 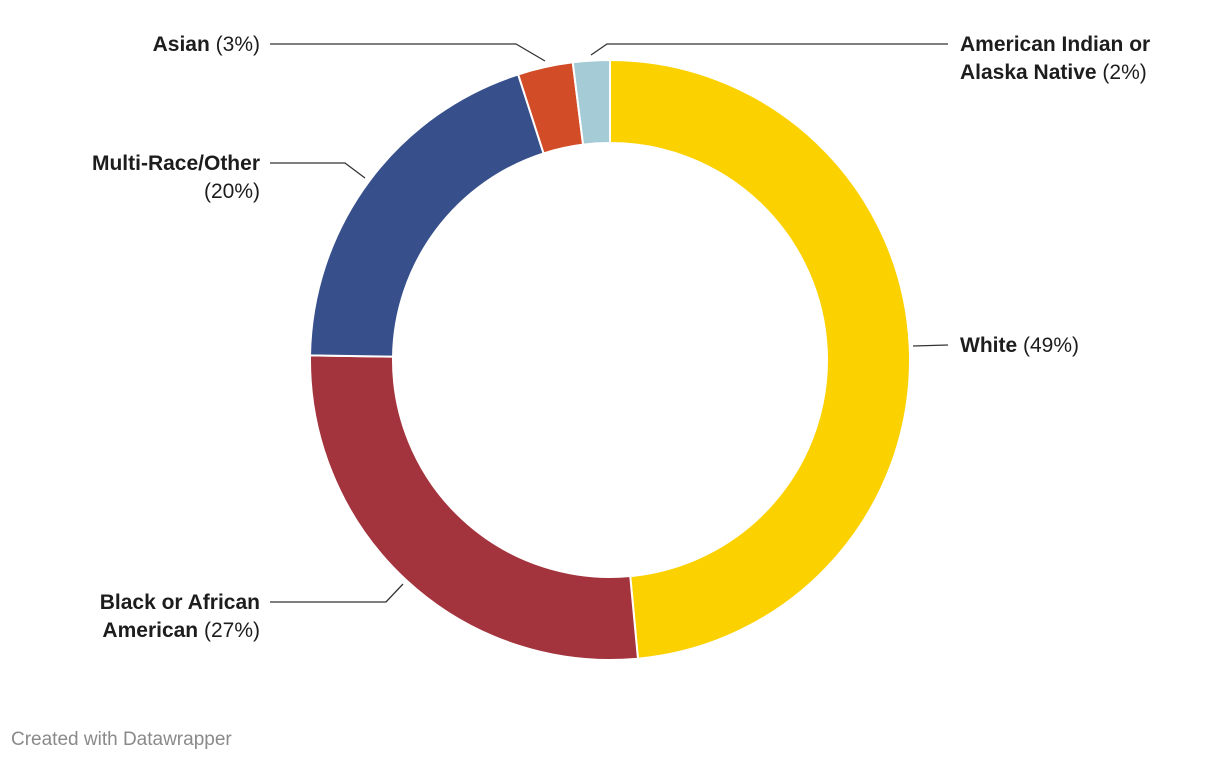 What do you see at coordinates (769, 49) in the screenshot?
I see `leader-line-american-indian-alaska-native` at bounding box center [769, 49].